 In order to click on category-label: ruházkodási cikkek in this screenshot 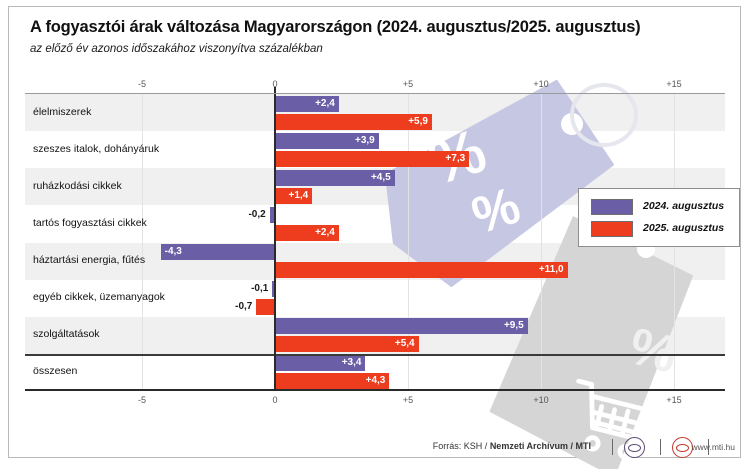, I will do `click(77, 185)`.